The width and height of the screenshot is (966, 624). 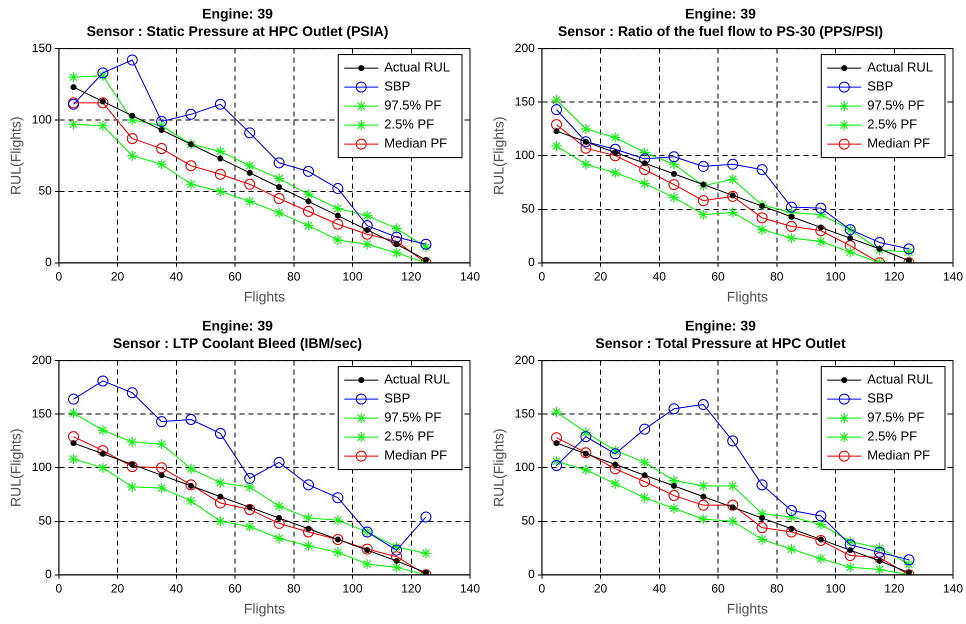 What do you see at coordinates (721, 31) in the screenshot?
I see `chart-subtitle: Sensor : Ratio of the fuel flow to PS-30 (PPS/PSI)` at bounding box center [721, 31].